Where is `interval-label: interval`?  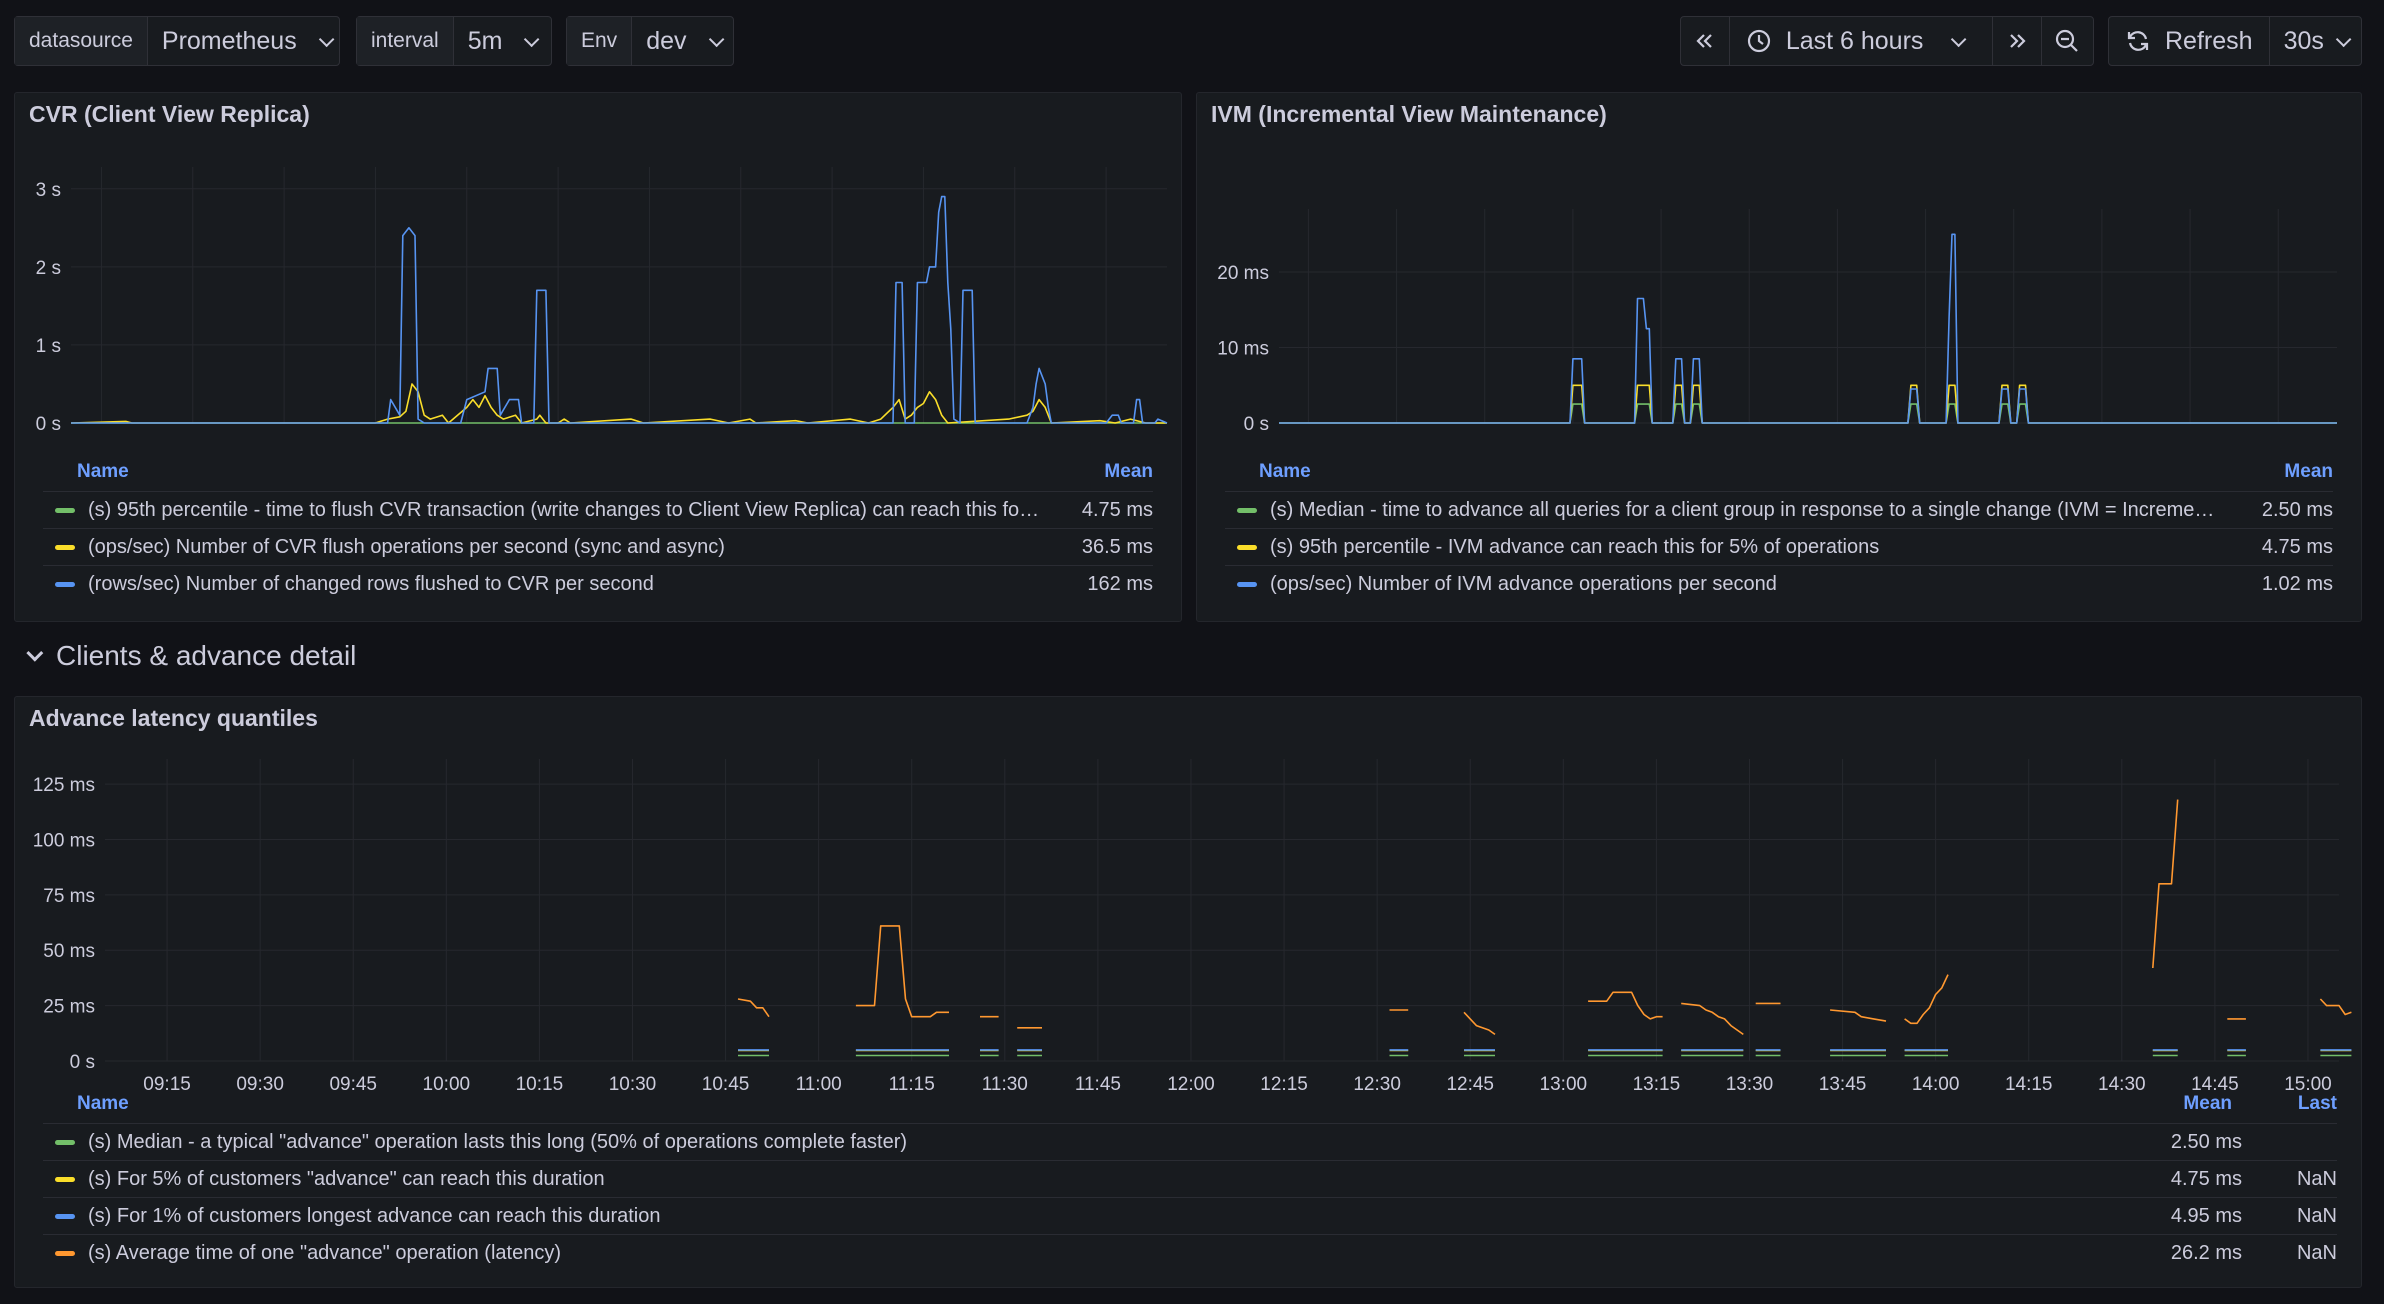 interval-label: interval is located at coordinates (405, 41).